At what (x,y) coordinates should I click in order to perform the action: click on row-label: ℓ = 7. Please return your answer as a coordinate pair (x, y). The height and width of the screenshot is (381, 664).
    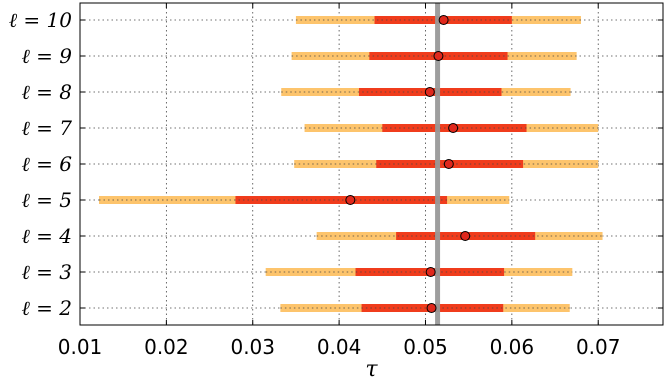
    Looking at the image, I should click on (46, 128).